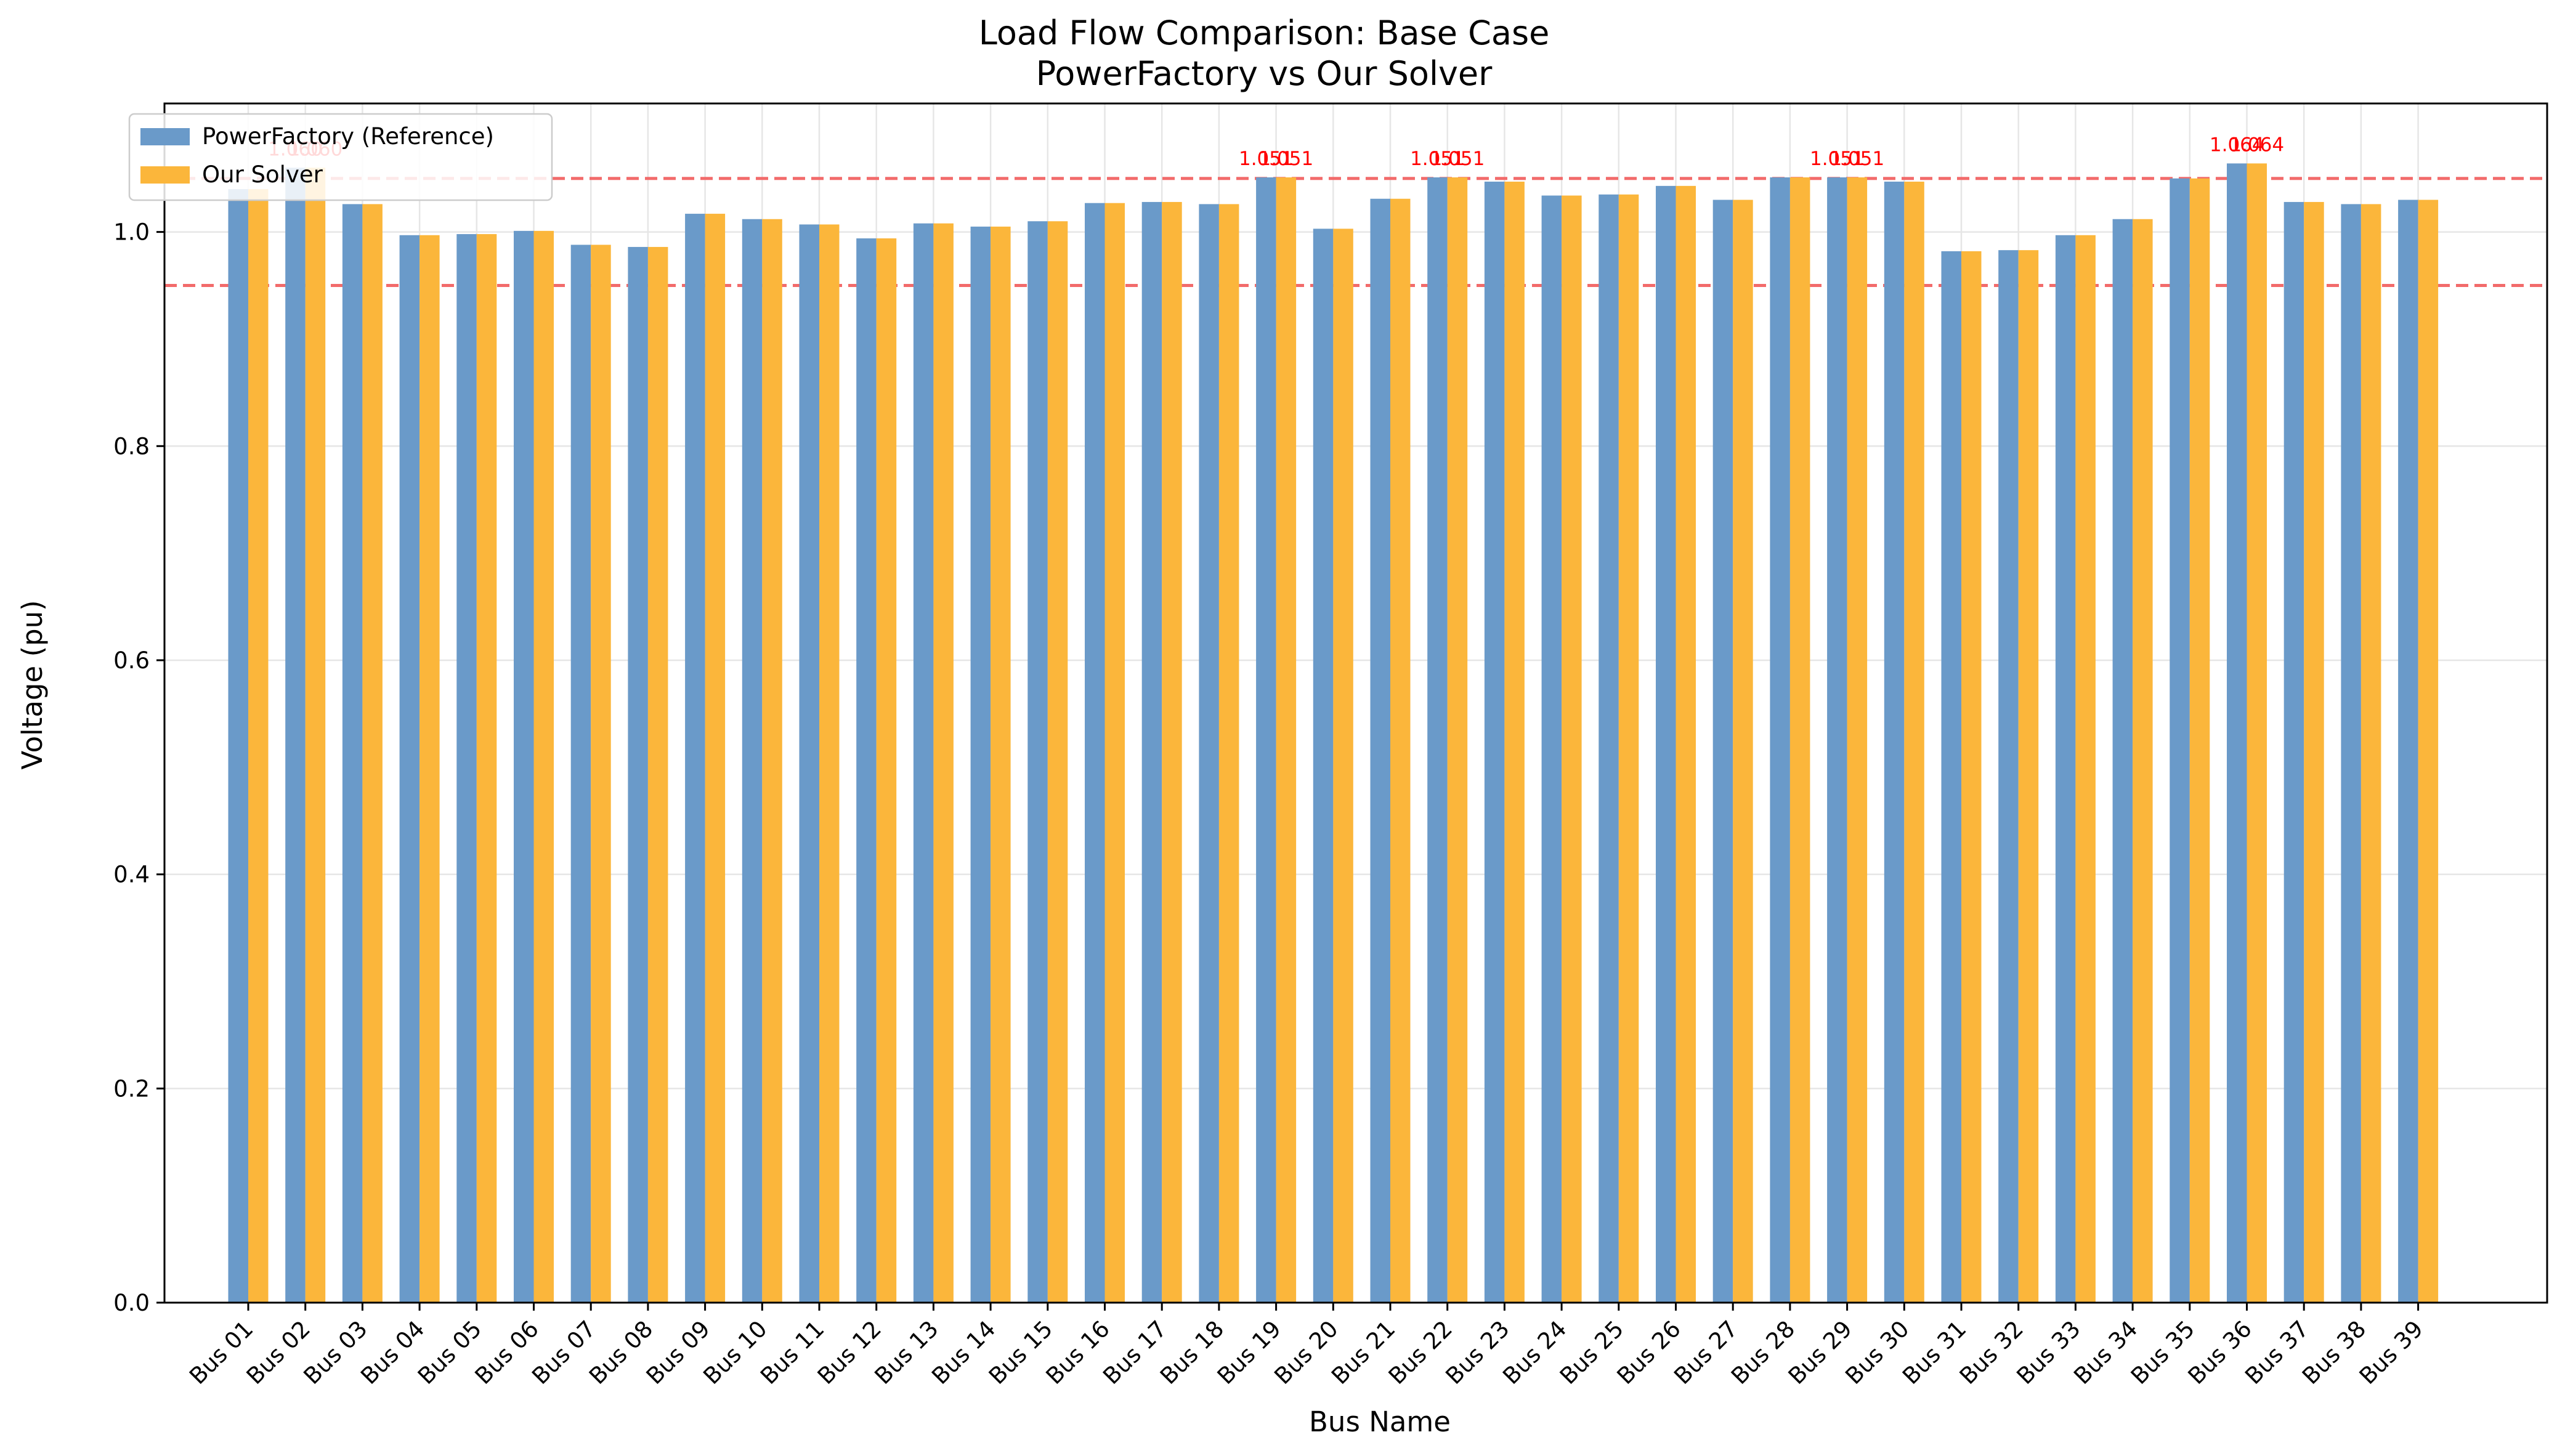 This screenshot has height=1456, width=2565. What do you see at coordinates (1380, 1422) in the screenshot?
I see `x-axis-label: Bus Name` at bounding box center [1380, 1422].